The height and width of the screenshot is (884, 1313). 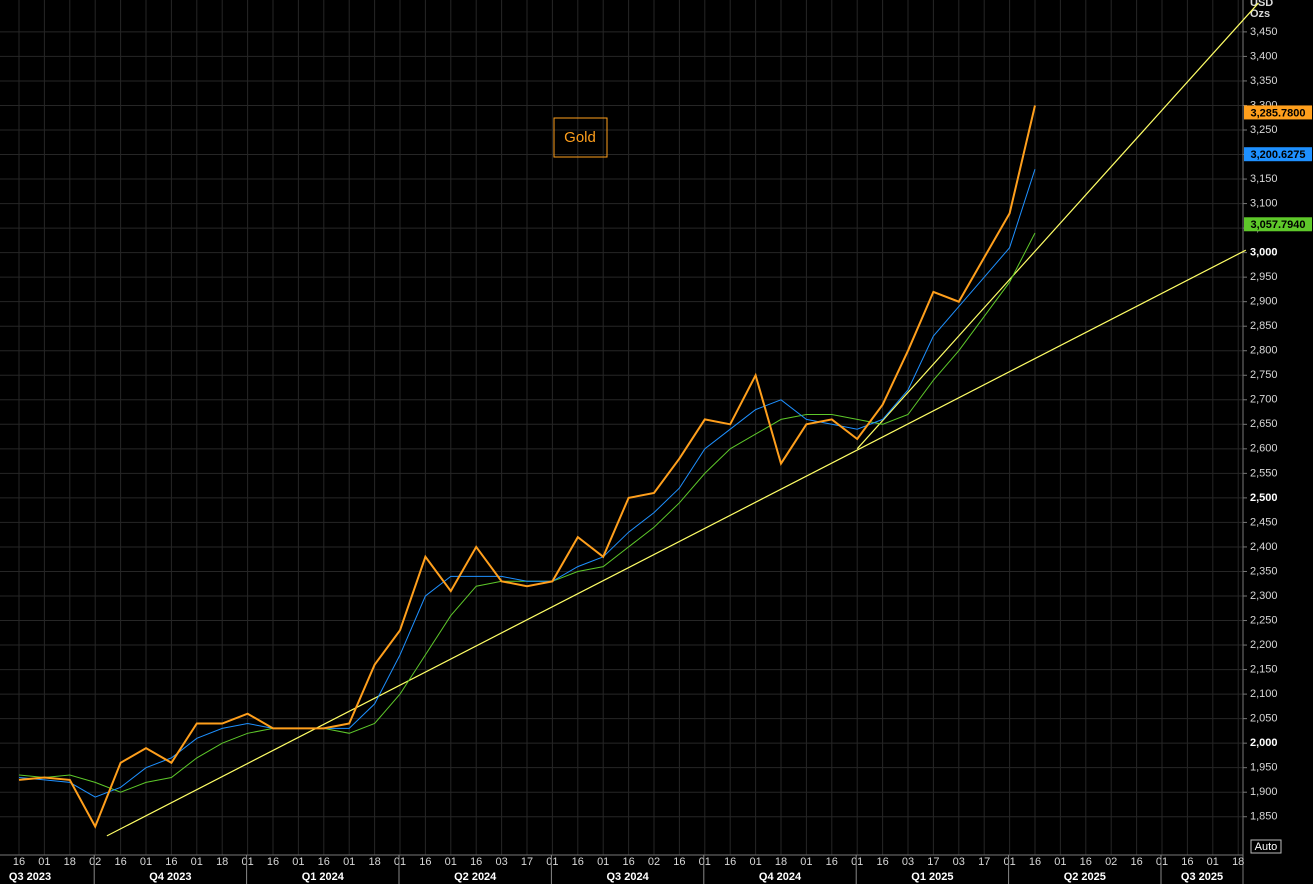 I want to click on auto-button: Auto, so click(x=1266, y=846).